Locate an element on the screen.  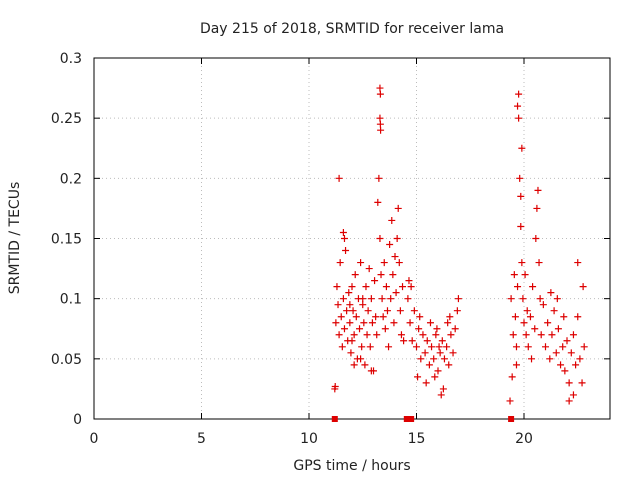
x-tick-label: 0 is located at coordinates (94, 439).